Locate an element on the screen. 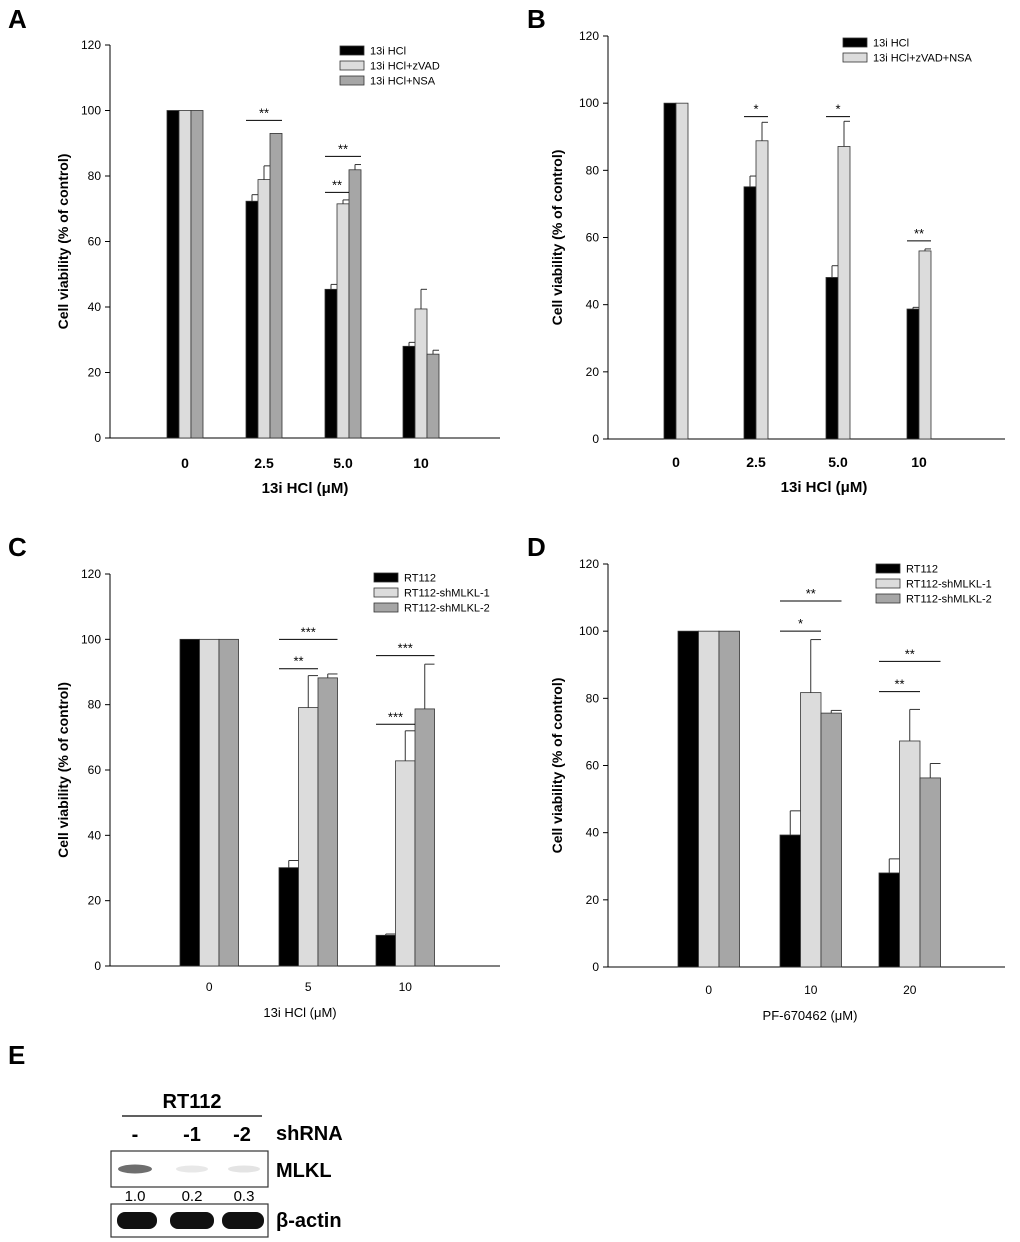  panel-c-legend-label-2: RT112-shMLKL-2 is located at coordinates (447, 609).